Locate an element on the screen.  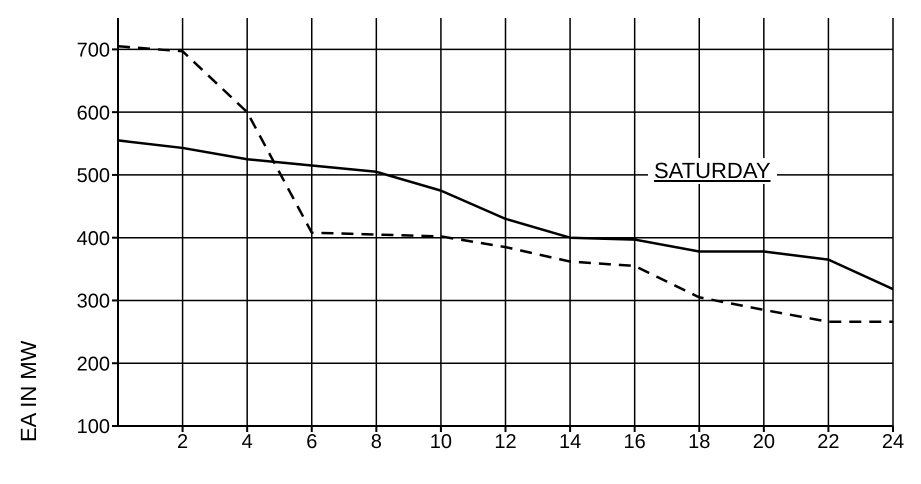
x-tick-label: 10 is located at coordinates (441, 442).